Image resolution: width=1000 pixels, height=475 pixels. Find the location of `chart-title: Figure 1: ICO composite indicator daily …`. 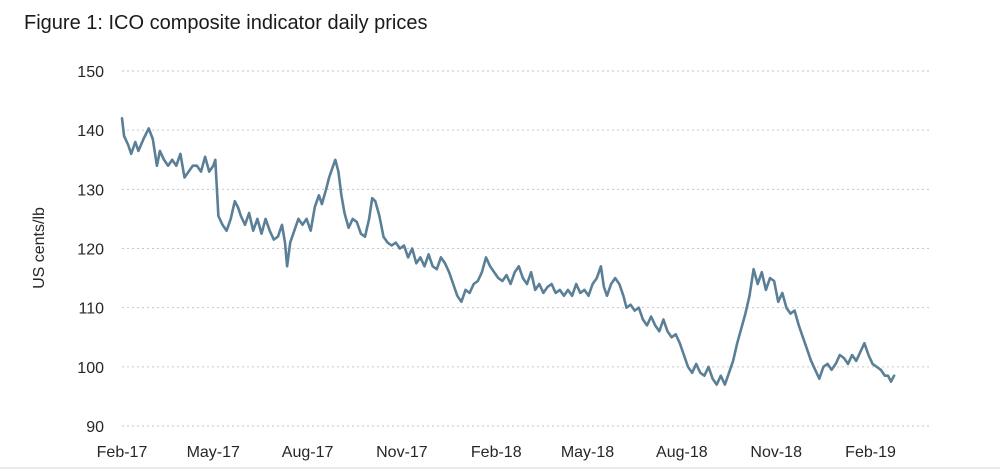

chart-title: Figure 1: ICO composite indicator daily … is located at coordinates (226, 23).